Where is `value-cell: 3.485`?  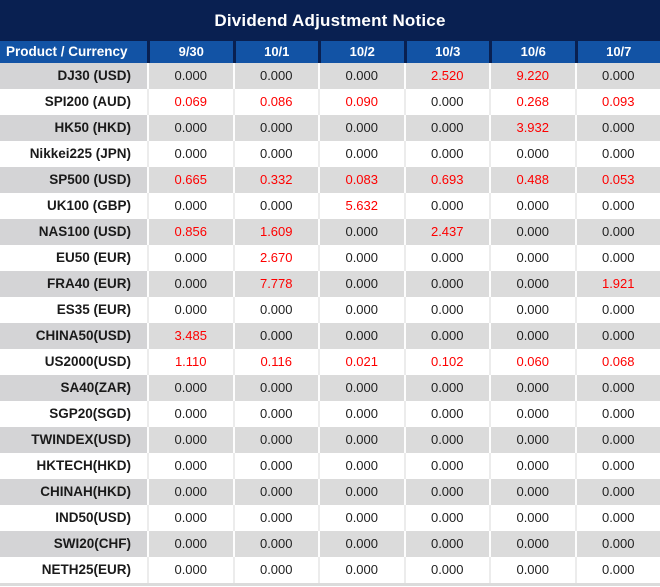 value-cell: 3.485 is located at coordinates (190, 336).